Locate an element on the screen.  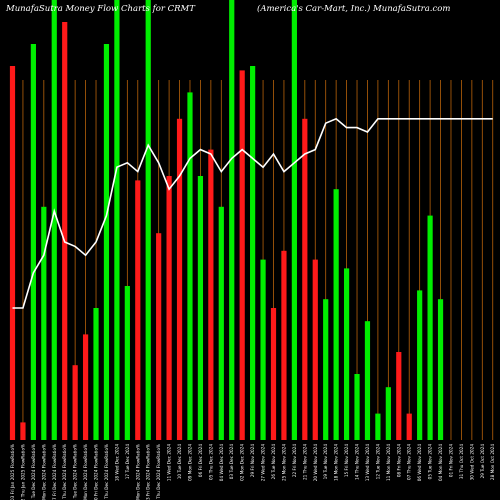
x-tick-label: 30 Mon Dec 2024 FlowRatio% is located at coordinates (43, 472).